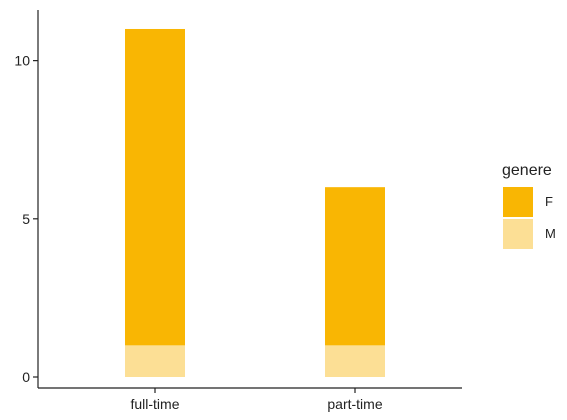  Describe the element at coordinates (355, 361) in the screenshot. I see `bar-part-time-M` at that location.